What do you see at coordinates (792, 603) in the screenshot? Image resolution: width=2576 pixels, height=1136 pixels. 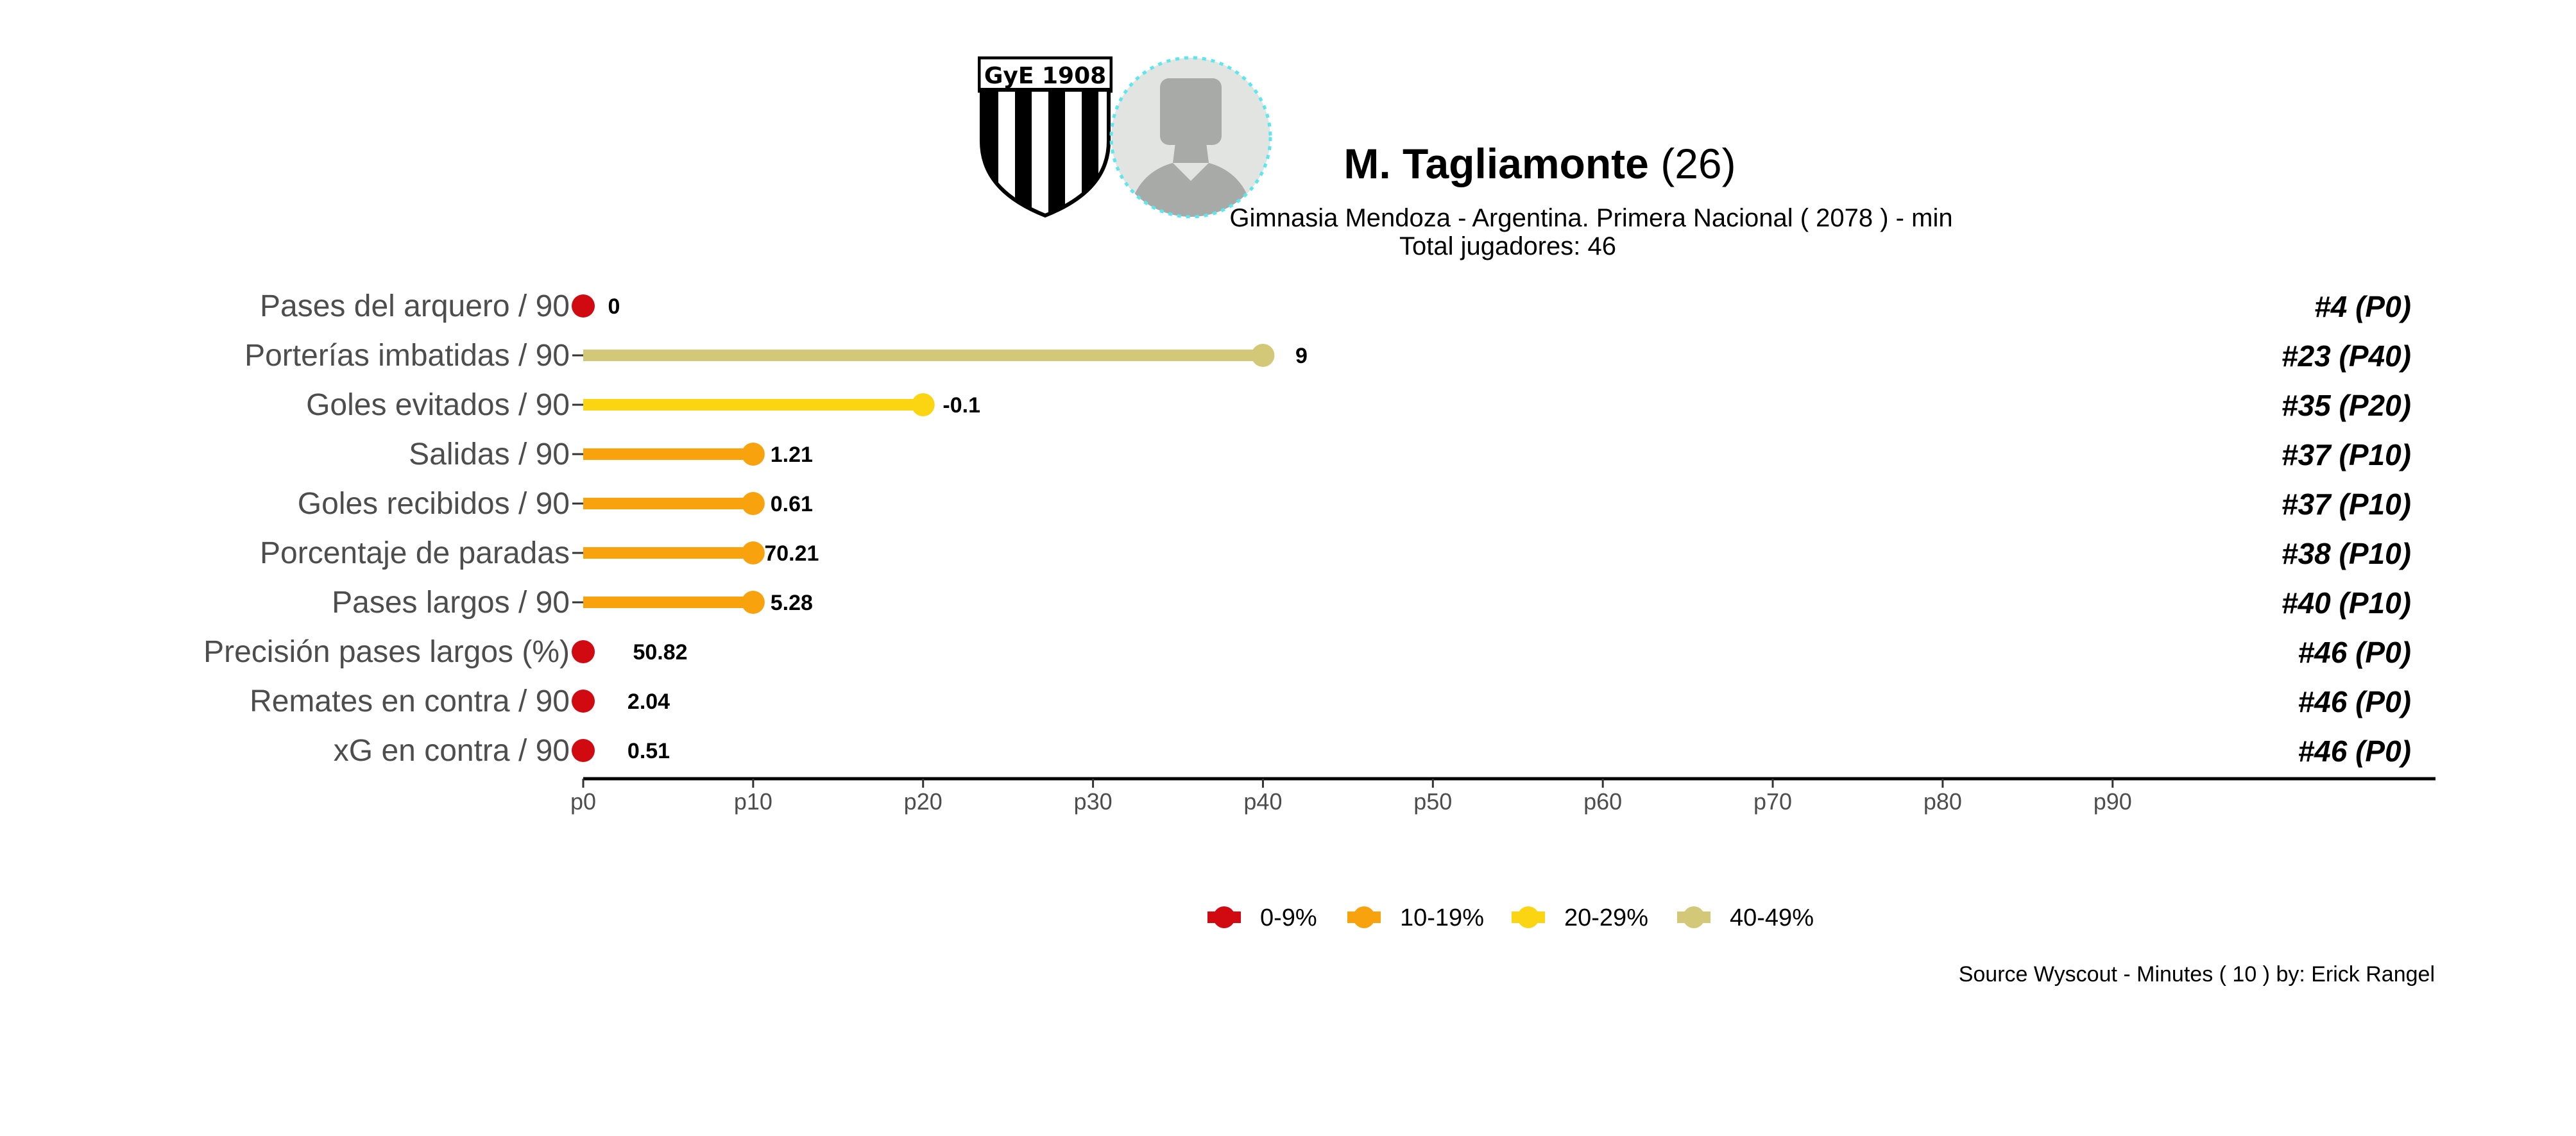 I see `metric-value: 5.28` at bounding box center [792, 603].